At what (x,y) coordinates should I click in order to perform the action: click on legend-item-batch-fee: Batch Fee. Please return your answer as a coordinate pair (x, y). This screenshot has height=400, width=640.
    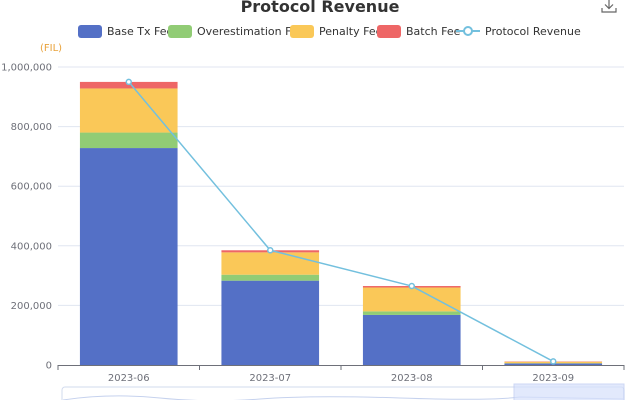
    Looking at the image, I should click on (418, 31).